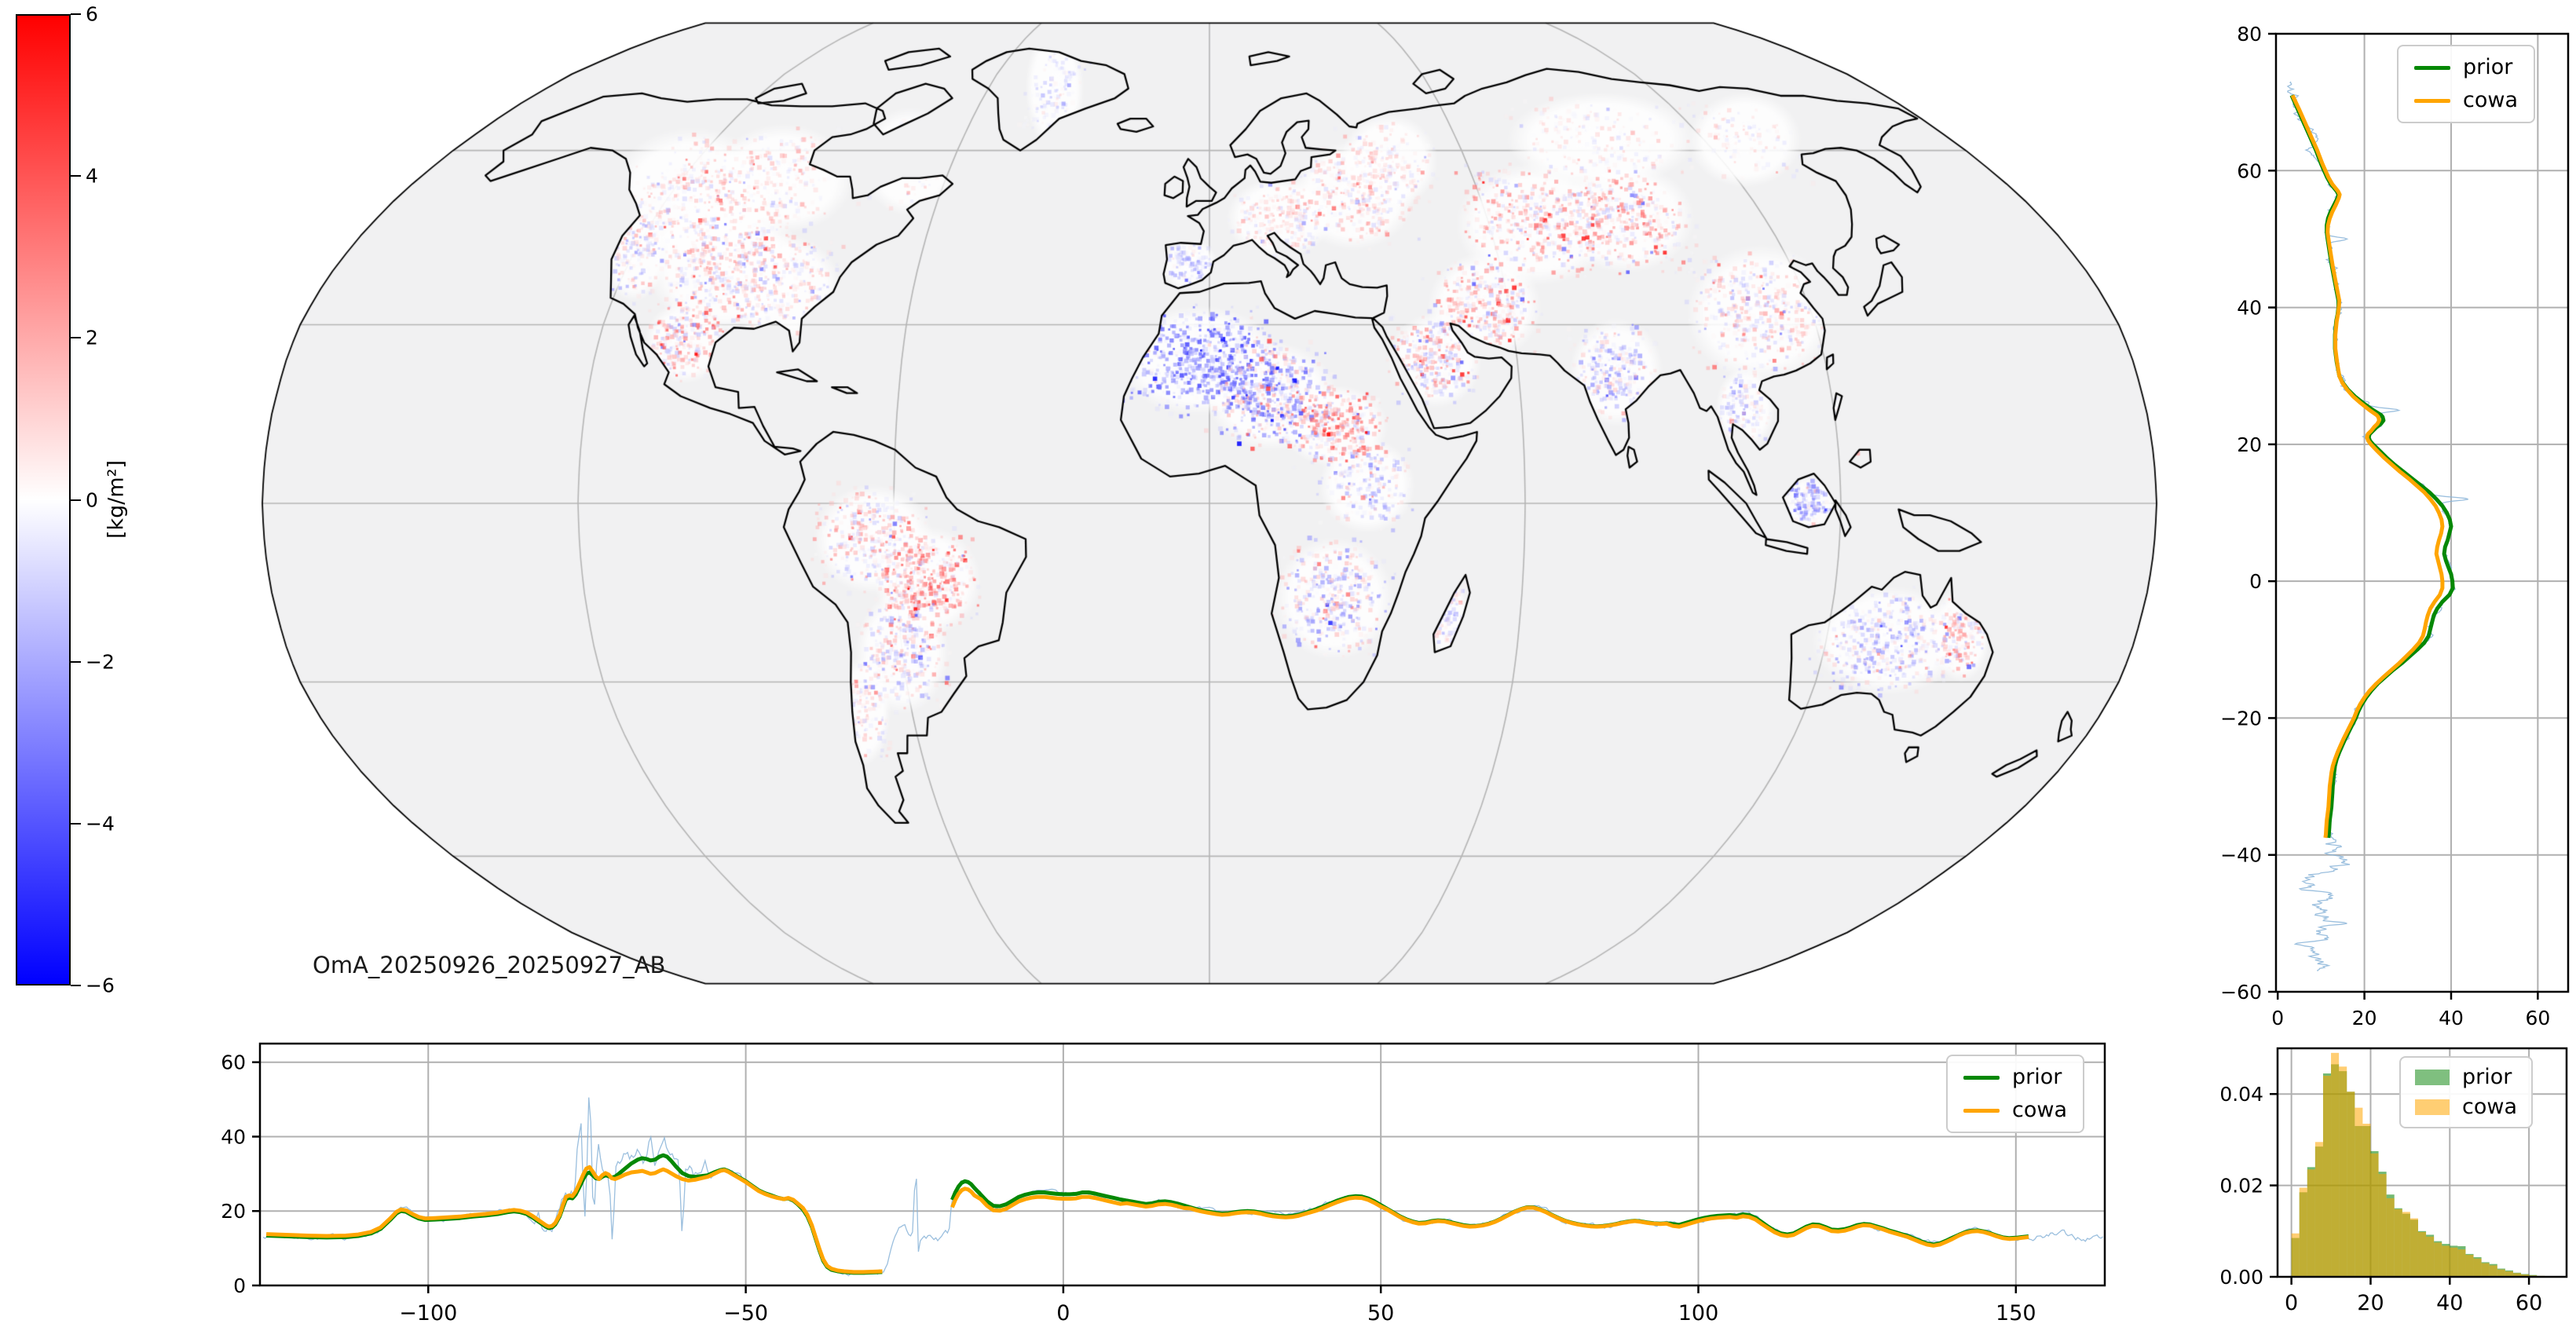  Describe the element at coordinates (101, 985) in the screenshot. I see `colorbar-tick-label: −6` at that location.